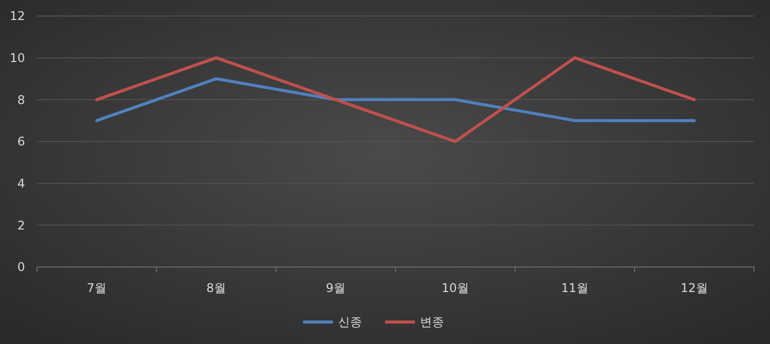 This screenshot has width=770, height=344. I want to click on x-tick-label: 12월, so click(694, 288).